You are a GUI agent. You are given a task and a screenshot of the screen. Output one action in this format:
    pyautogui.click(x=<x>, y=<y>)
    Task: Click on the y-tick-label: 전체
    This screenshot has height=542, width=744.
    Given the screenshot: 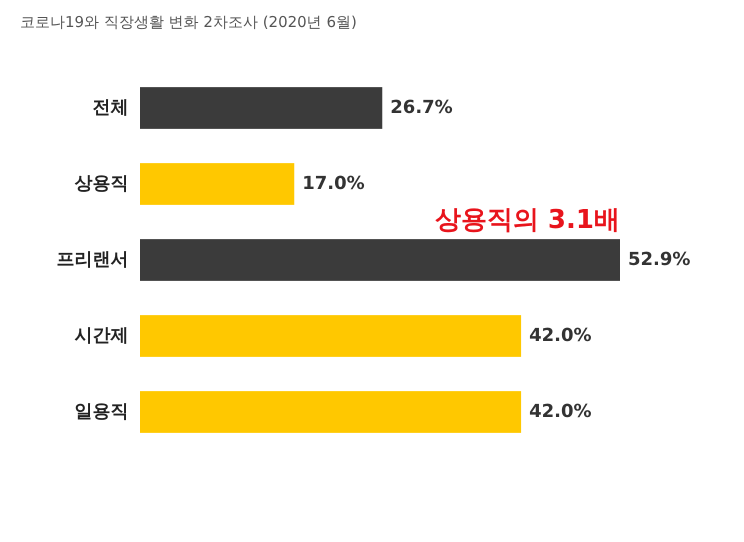 What is the action you would take?
    pyautogui.click(x=110, y=107)
    